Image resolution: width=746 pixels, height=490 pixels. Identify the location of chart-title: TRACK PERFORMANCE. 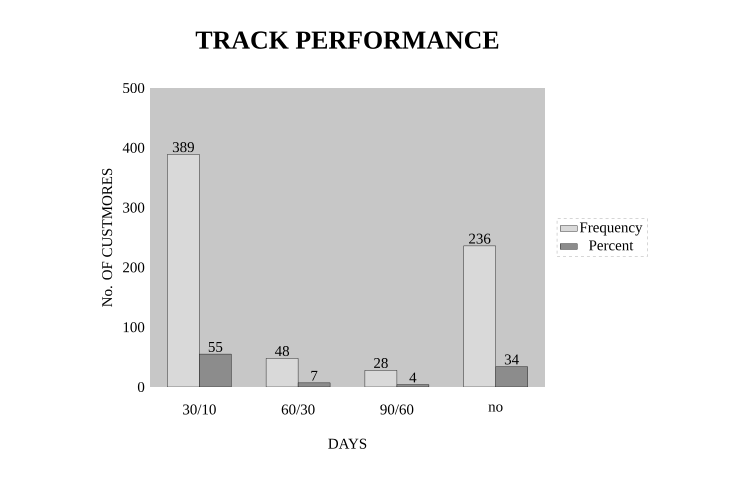
(347, 40).